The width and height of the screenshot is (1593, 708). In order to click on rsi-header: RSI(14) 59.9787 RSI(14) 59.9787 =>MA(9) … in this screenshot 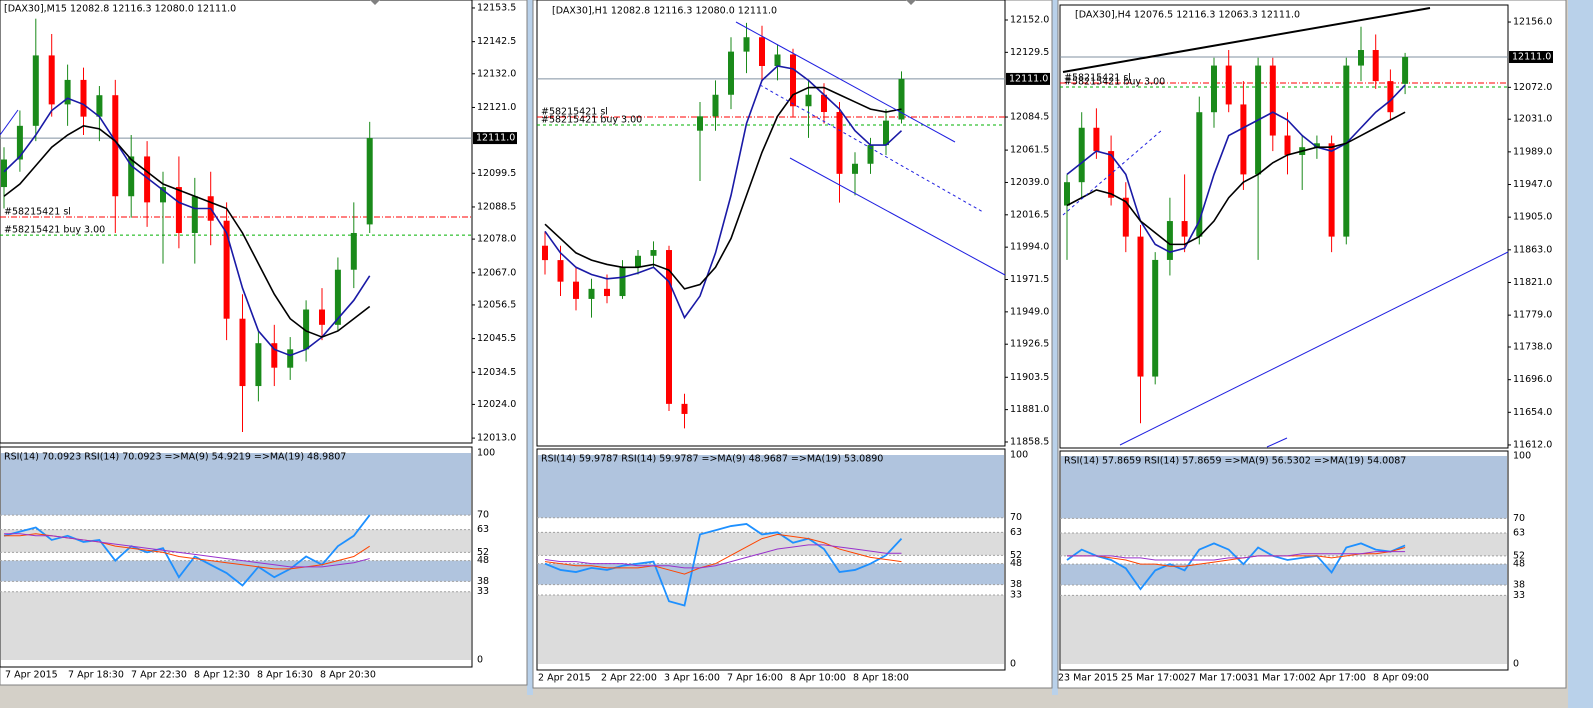, I will do `click(712, 459)`.